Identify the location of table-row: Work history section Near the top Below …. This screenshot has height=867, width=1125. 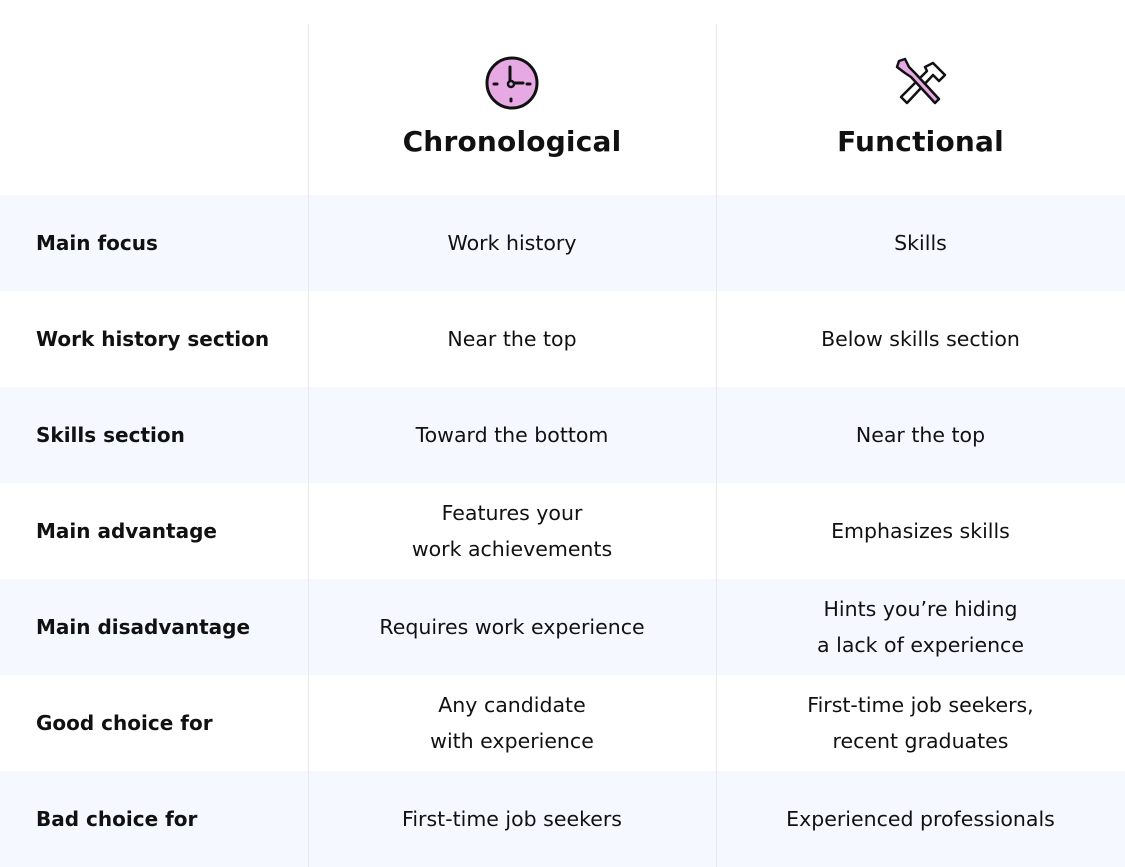
(562, 339).